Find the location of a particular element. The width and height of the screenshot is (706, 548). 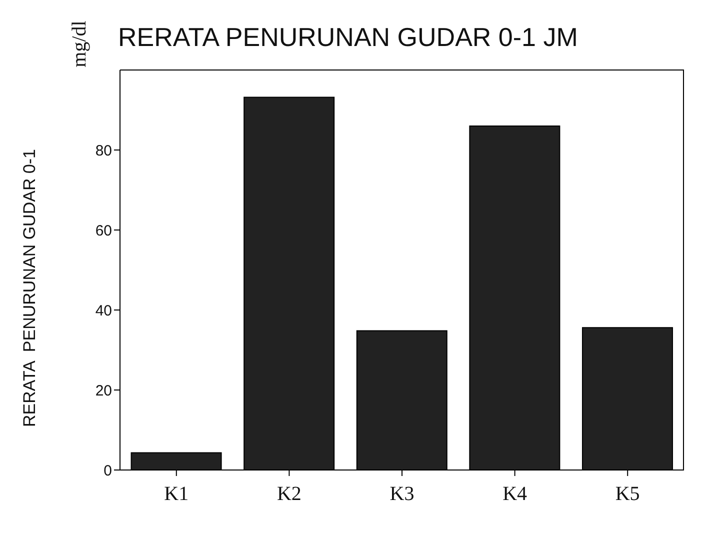

x-tick-label: K5 is located at coordinates (627, 494).